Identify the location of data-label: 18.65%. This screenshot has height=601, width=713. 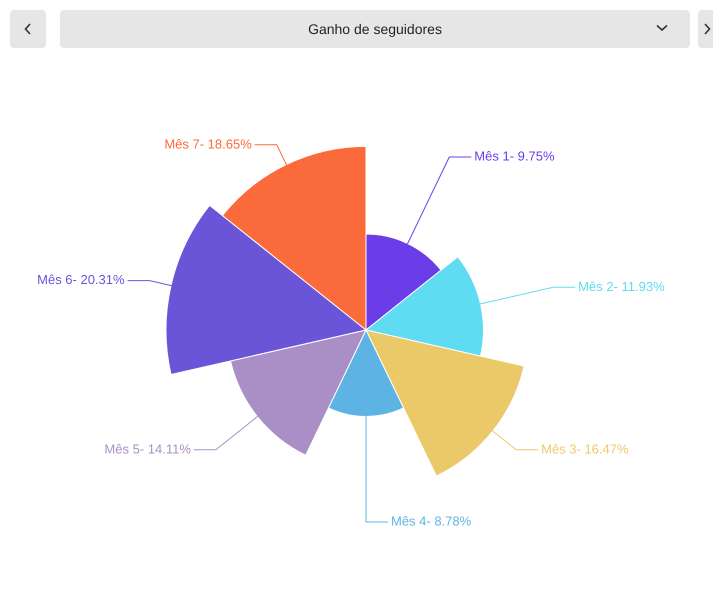
(230, 144).